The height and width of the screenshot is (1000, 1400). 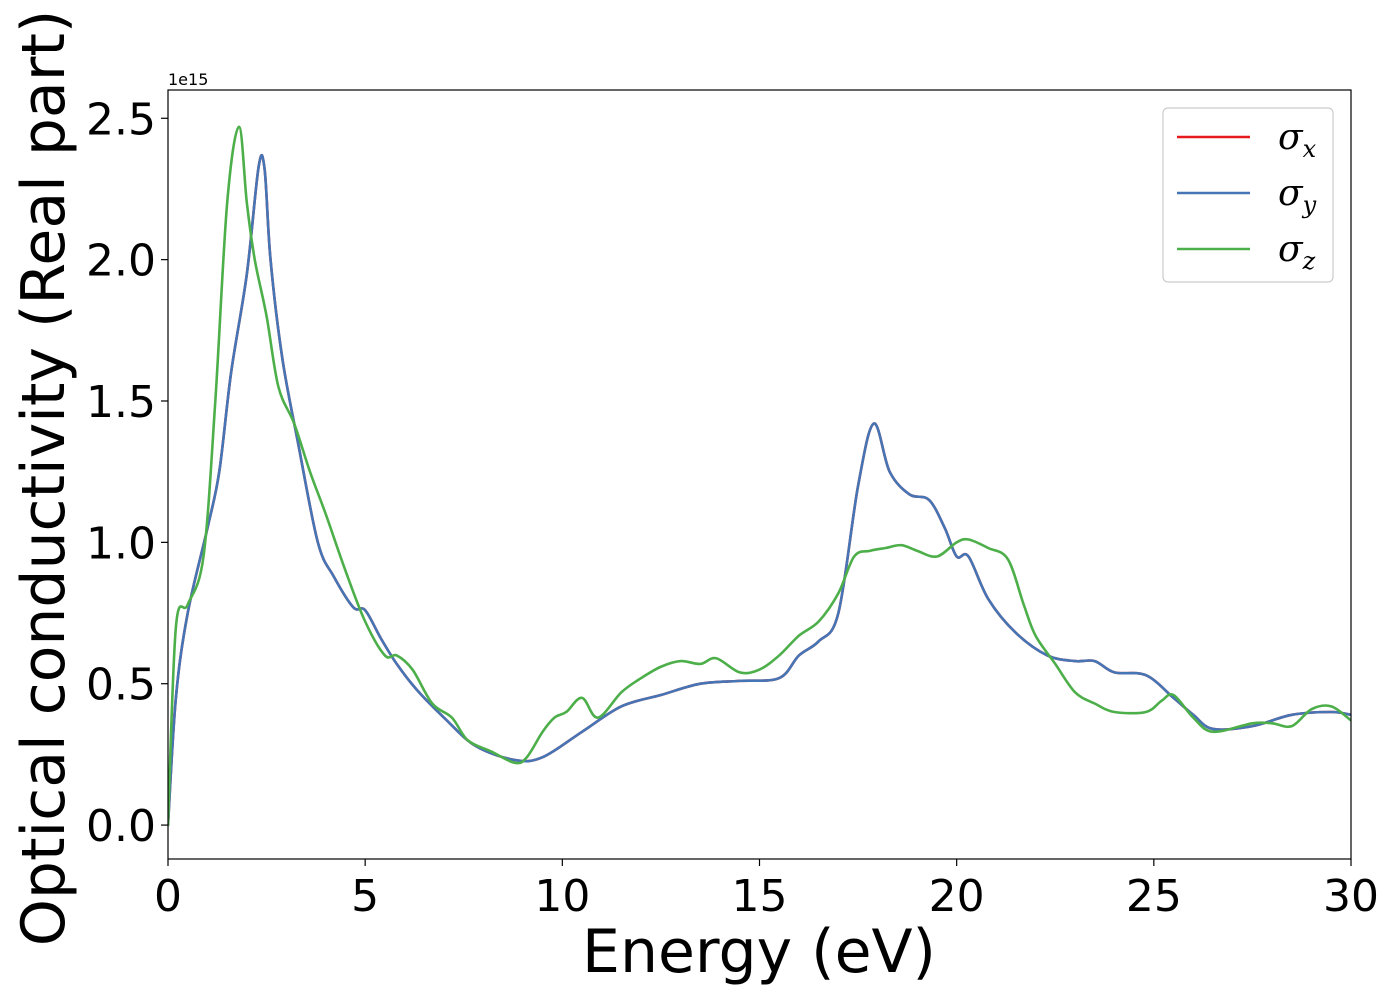 I want to click on y-tick-label: 0.5, so click(x=121, y=685).